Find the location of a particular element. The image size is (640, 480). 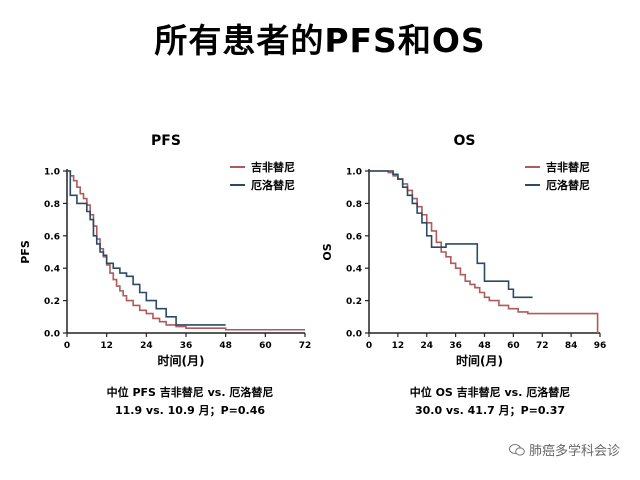

x-tick-label: 84 is located at coordinates (571, 346).